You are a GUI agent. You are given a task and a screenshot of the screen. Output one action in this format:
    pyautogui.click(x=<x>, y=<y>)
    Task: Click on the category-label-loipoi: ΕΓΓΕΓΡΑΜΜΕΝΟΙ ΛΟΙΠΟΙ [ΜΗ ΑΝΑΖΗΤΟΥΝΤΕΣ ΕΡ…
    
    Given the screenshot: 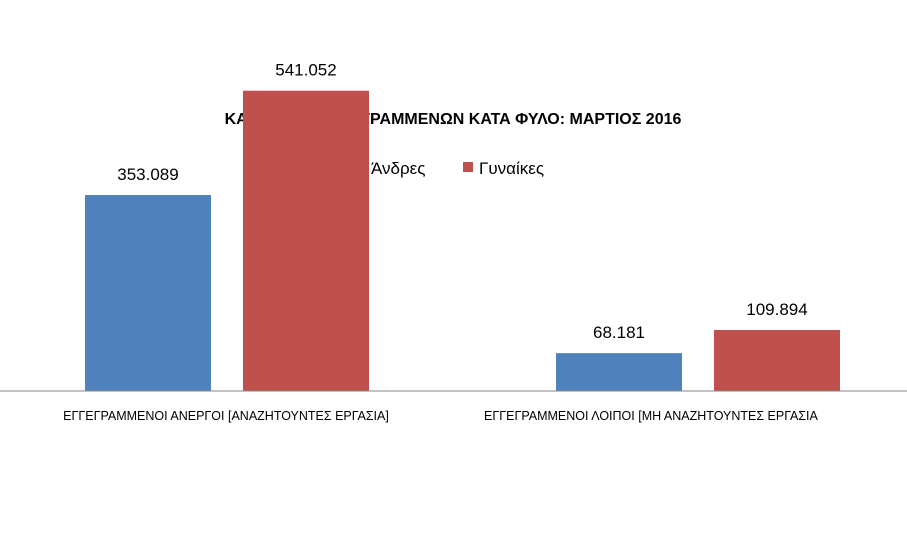 What is the action you would take?
    pyautogui.click(x=651, y=416)
    